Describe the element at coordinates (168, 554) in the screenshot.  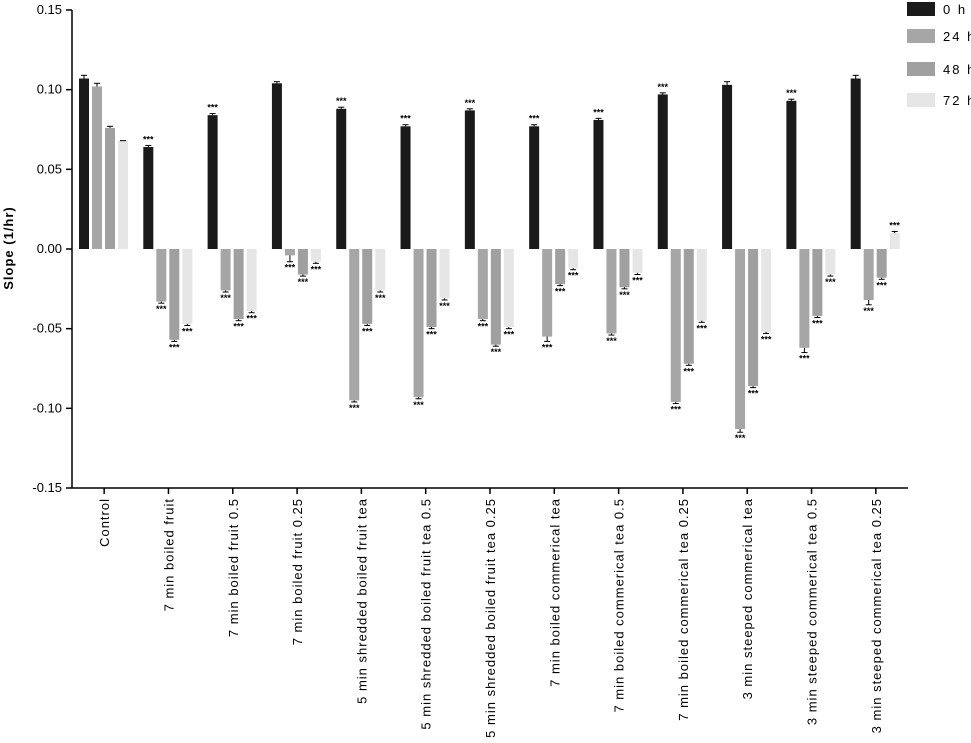
I see `x-tick-label: 7 min boiled fruit` at that location.